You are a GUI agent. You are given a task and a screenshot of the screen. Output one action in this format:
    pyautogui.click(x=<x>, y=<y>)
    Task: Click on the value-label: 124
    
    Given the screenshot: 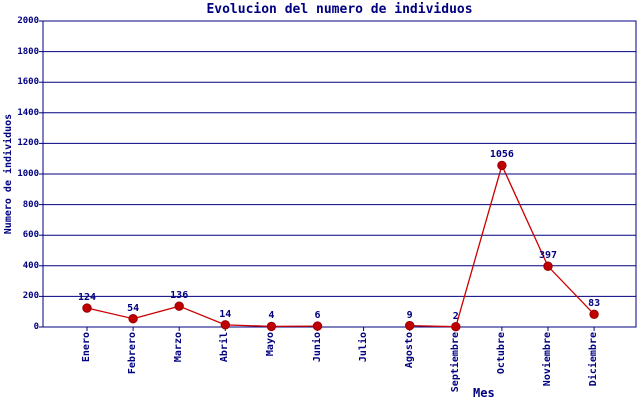 What is the action you would take?
    pyautogui.click(x=87, y=298)
    